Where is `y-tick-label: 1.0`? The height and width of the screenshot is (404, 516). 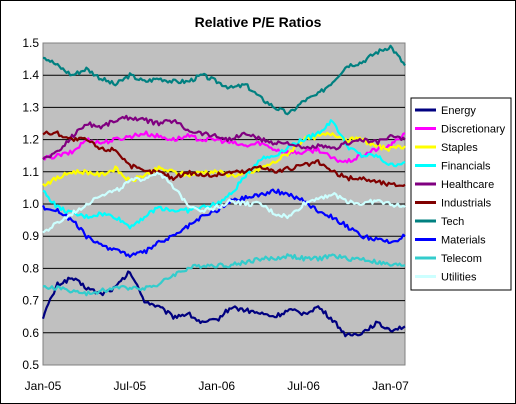 y-tick-label: 1.0 is located at coordinates (30, 204).